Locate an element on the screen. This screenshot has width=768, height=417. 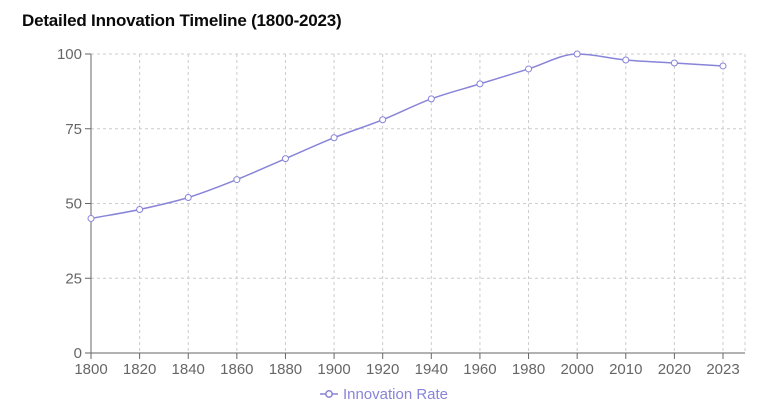
chart-legend: Innovation Rate is located at coordinates (384, 394).